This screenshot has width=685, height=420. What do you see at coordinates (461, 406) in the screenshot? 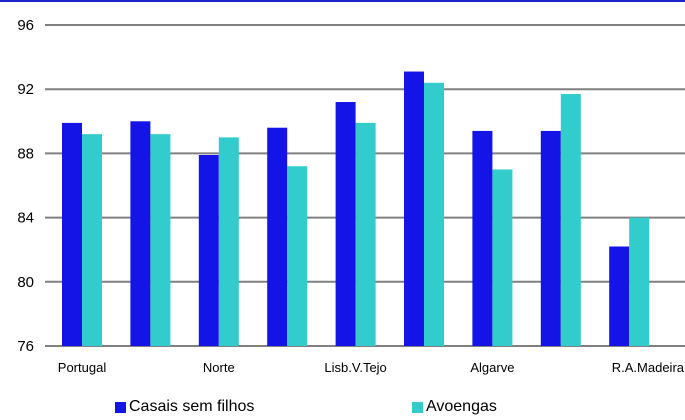
I see `legend-label-series-2: Avoengas` at bounding box center [461, 406].